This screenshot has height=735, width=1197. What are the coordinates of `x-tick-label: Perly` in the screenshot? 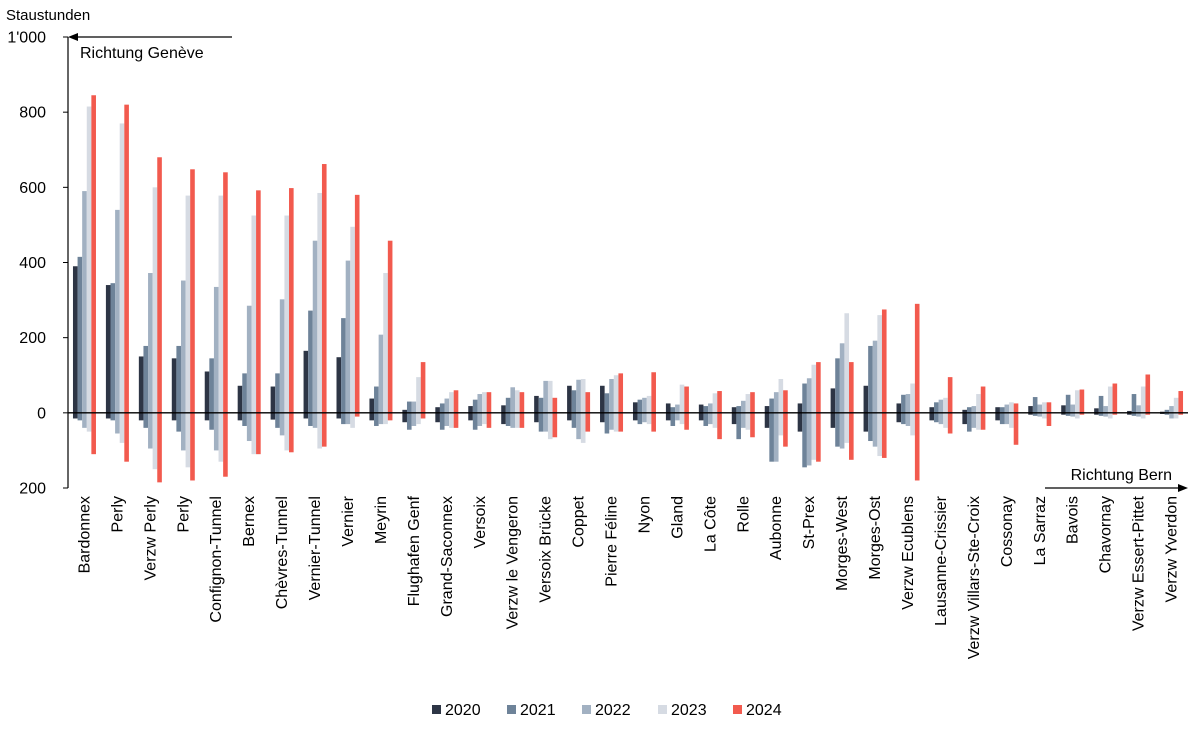 It's located at (183, 514).